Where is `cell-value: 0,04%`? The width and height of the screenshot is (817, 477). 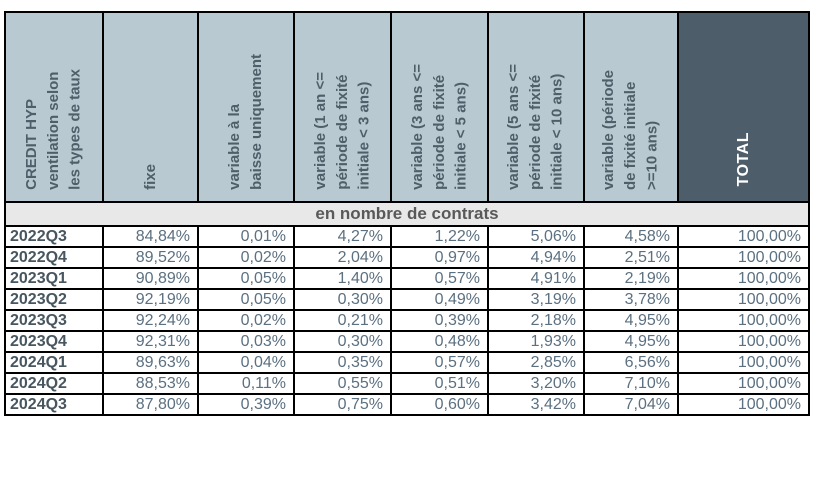 cell-value: 0,04% is located at coordinates (246, 362).